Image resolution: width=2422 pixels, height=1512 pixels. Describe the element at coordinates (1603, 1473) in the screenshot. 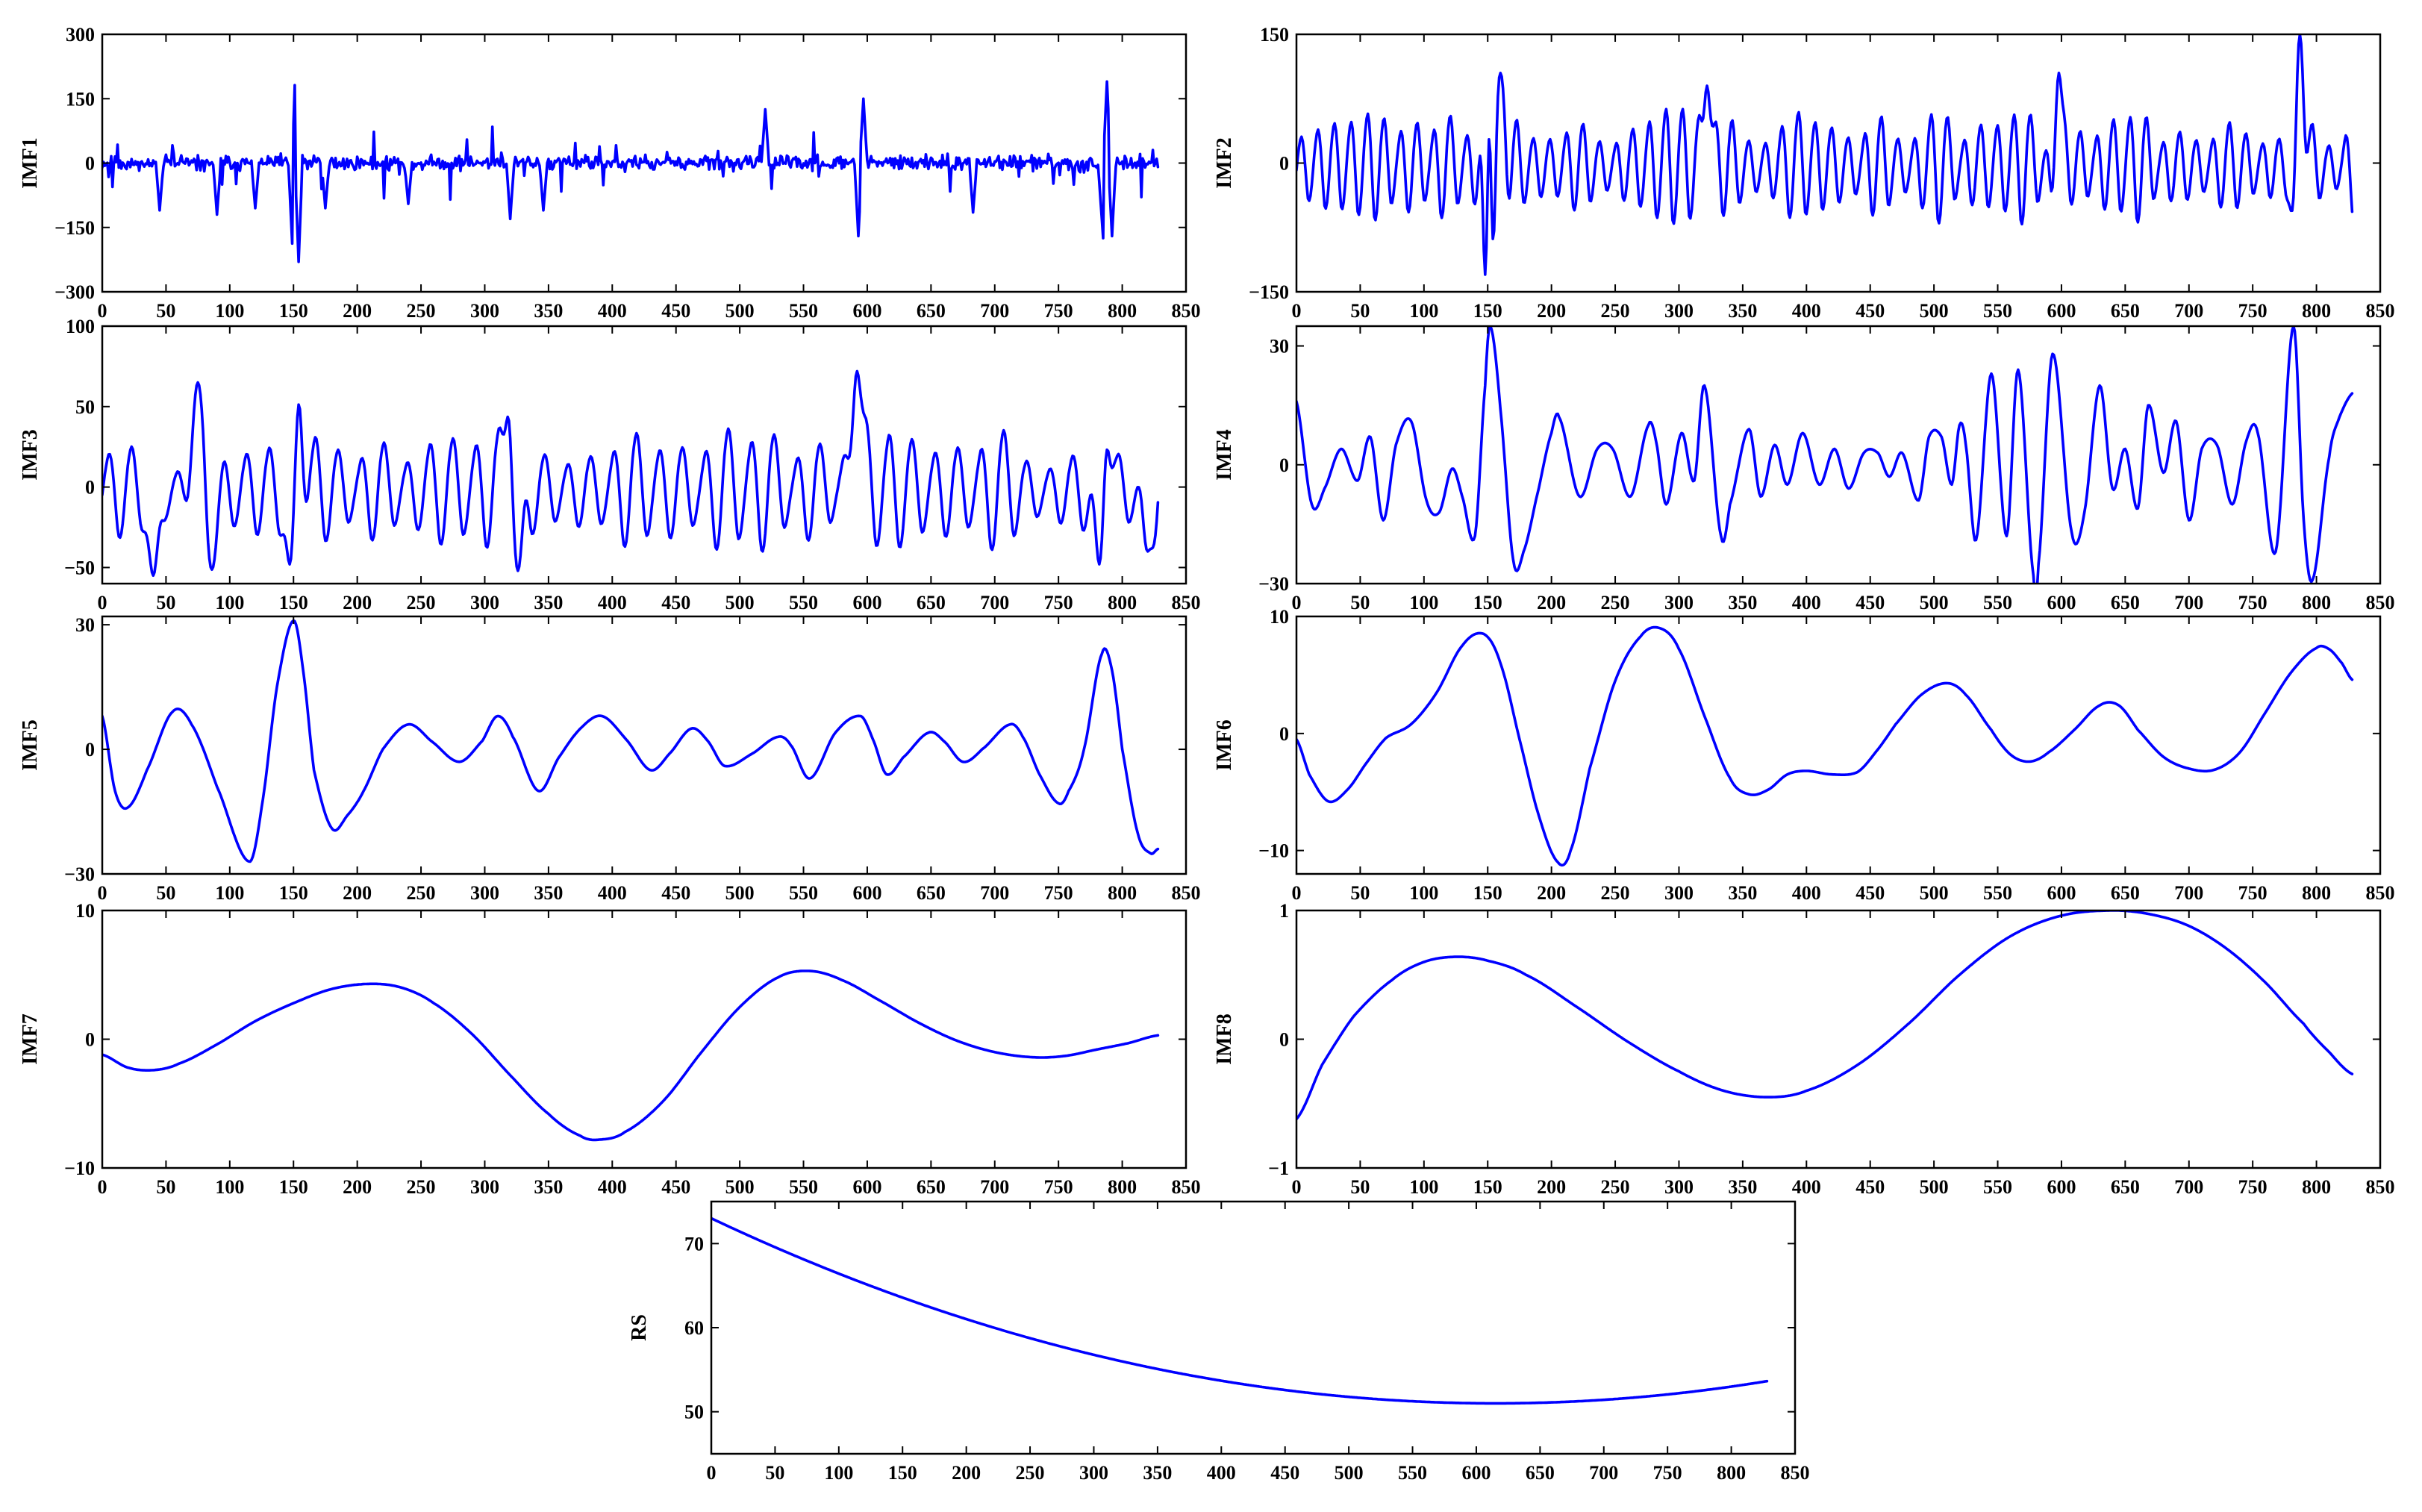

I see `rs-xtick-label: 700` at that location.